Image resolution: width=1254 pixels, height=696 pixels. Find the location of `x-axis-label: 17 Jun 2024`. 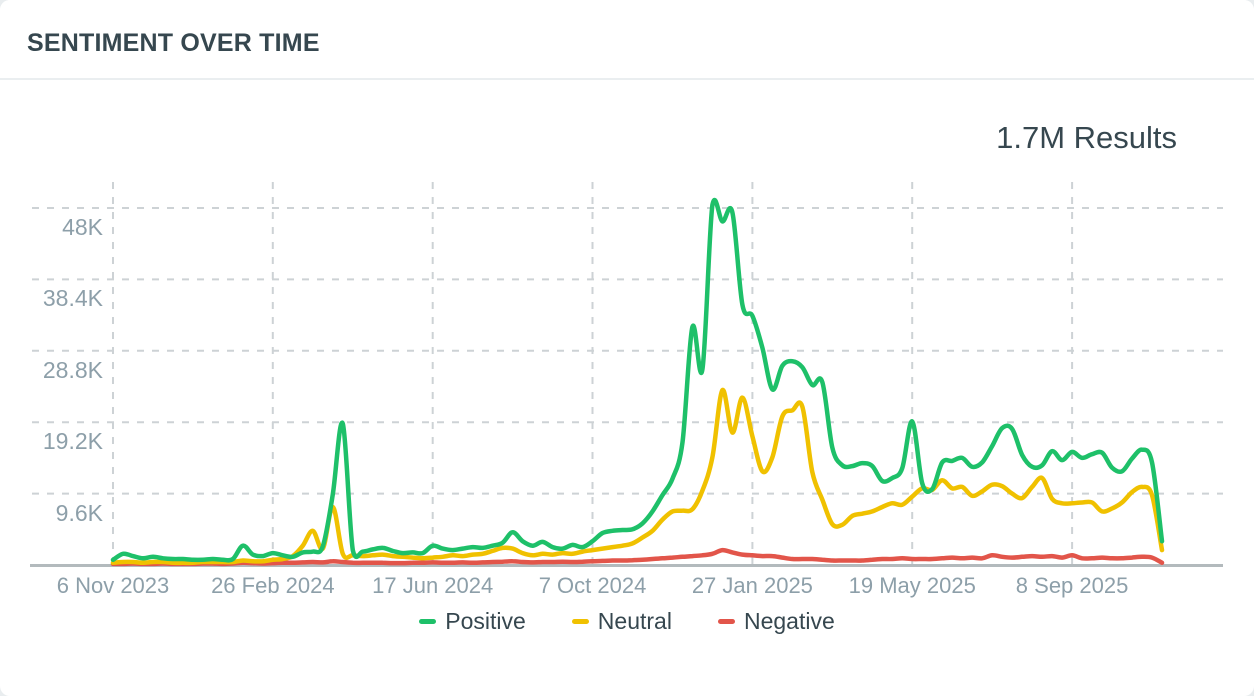

x-axis-label: 17 Jun 2024 is located at coordinates (433, 585).